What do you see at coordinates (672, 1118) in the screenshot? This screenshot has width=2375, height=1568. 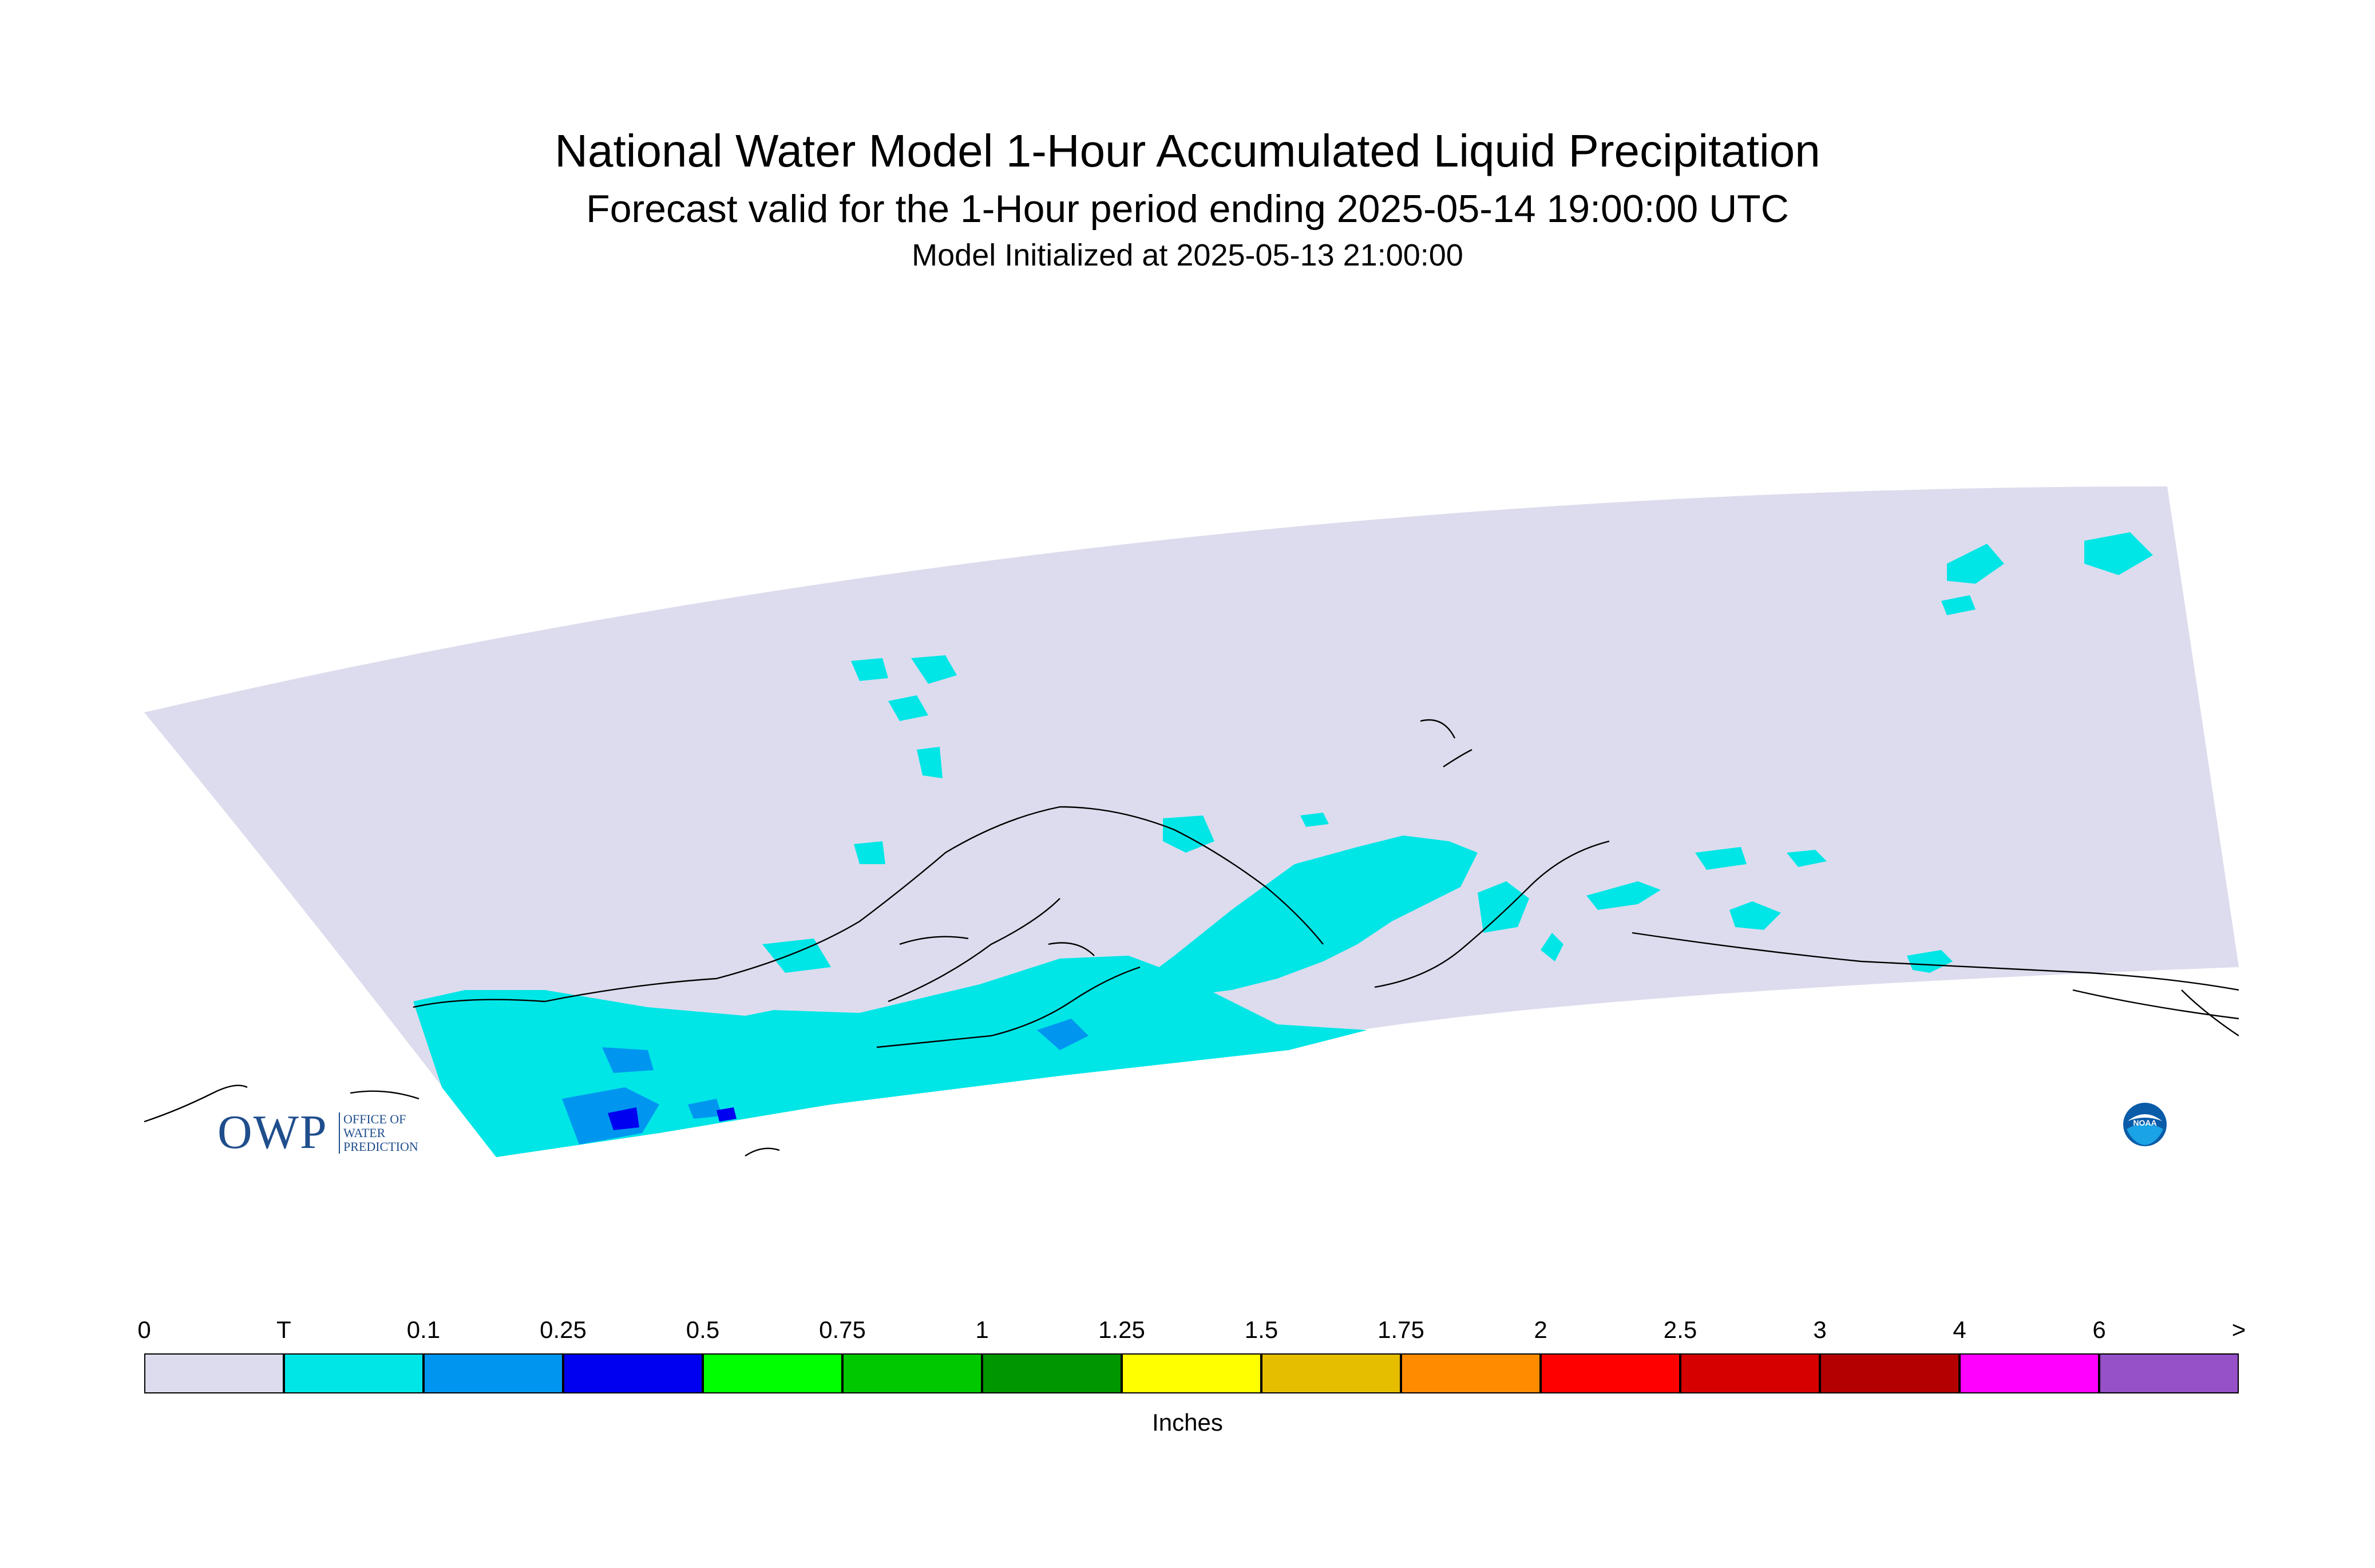 I see `moderate-precip-areas` at bounding box center [672, 1118].